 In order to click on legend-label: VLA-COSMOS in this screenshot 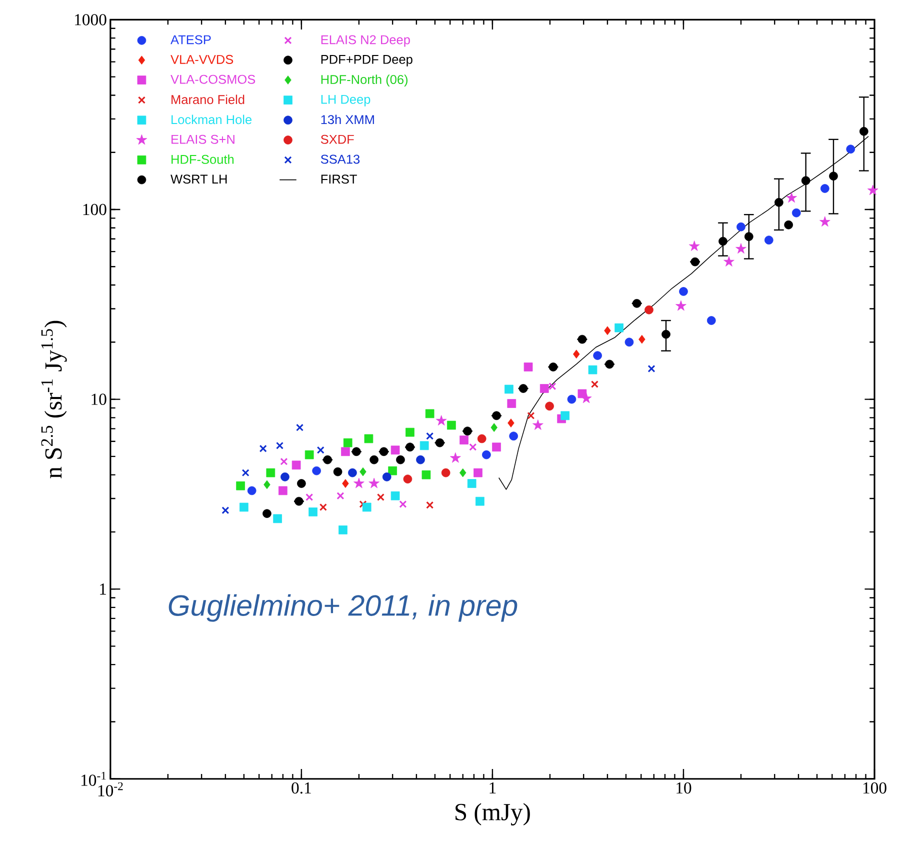, I will do `click(213, 79)`.